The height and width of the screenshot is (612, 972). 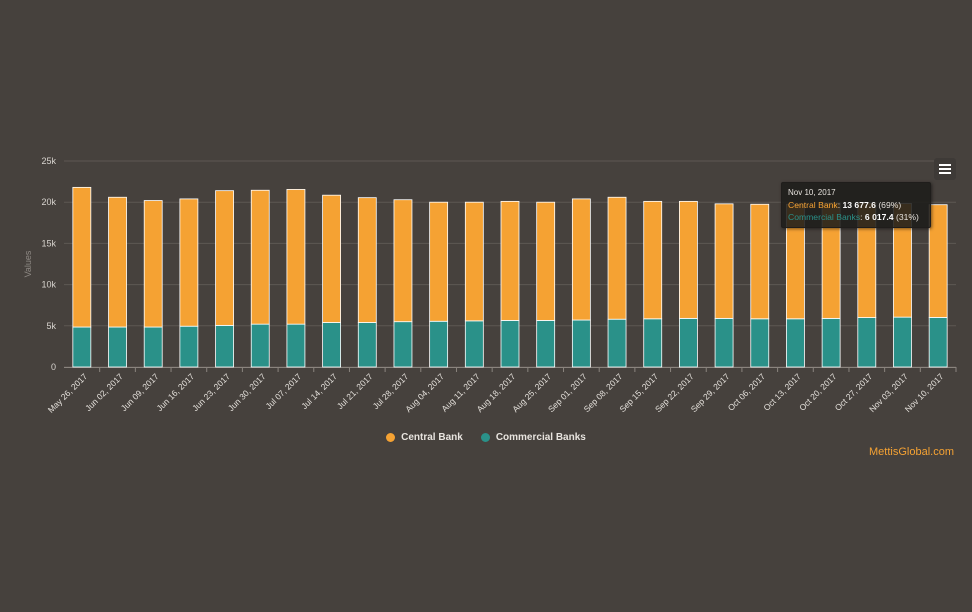 What do you see at coordinates (710, 392) in the screenshot?
I see `x-tick-label: Sep 29, 2017` at bounding box center [710, 392].